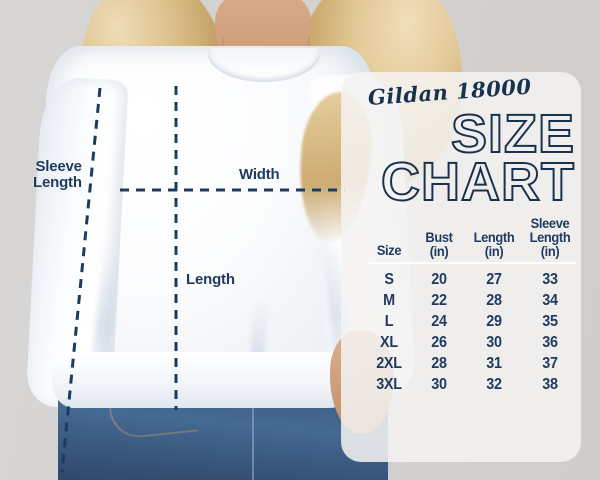 Image resolution: width=600 pixels, height=480 pixels. Describe the element at coordinates (472, 263) in the screenshot. I see `header-divider` at that location.